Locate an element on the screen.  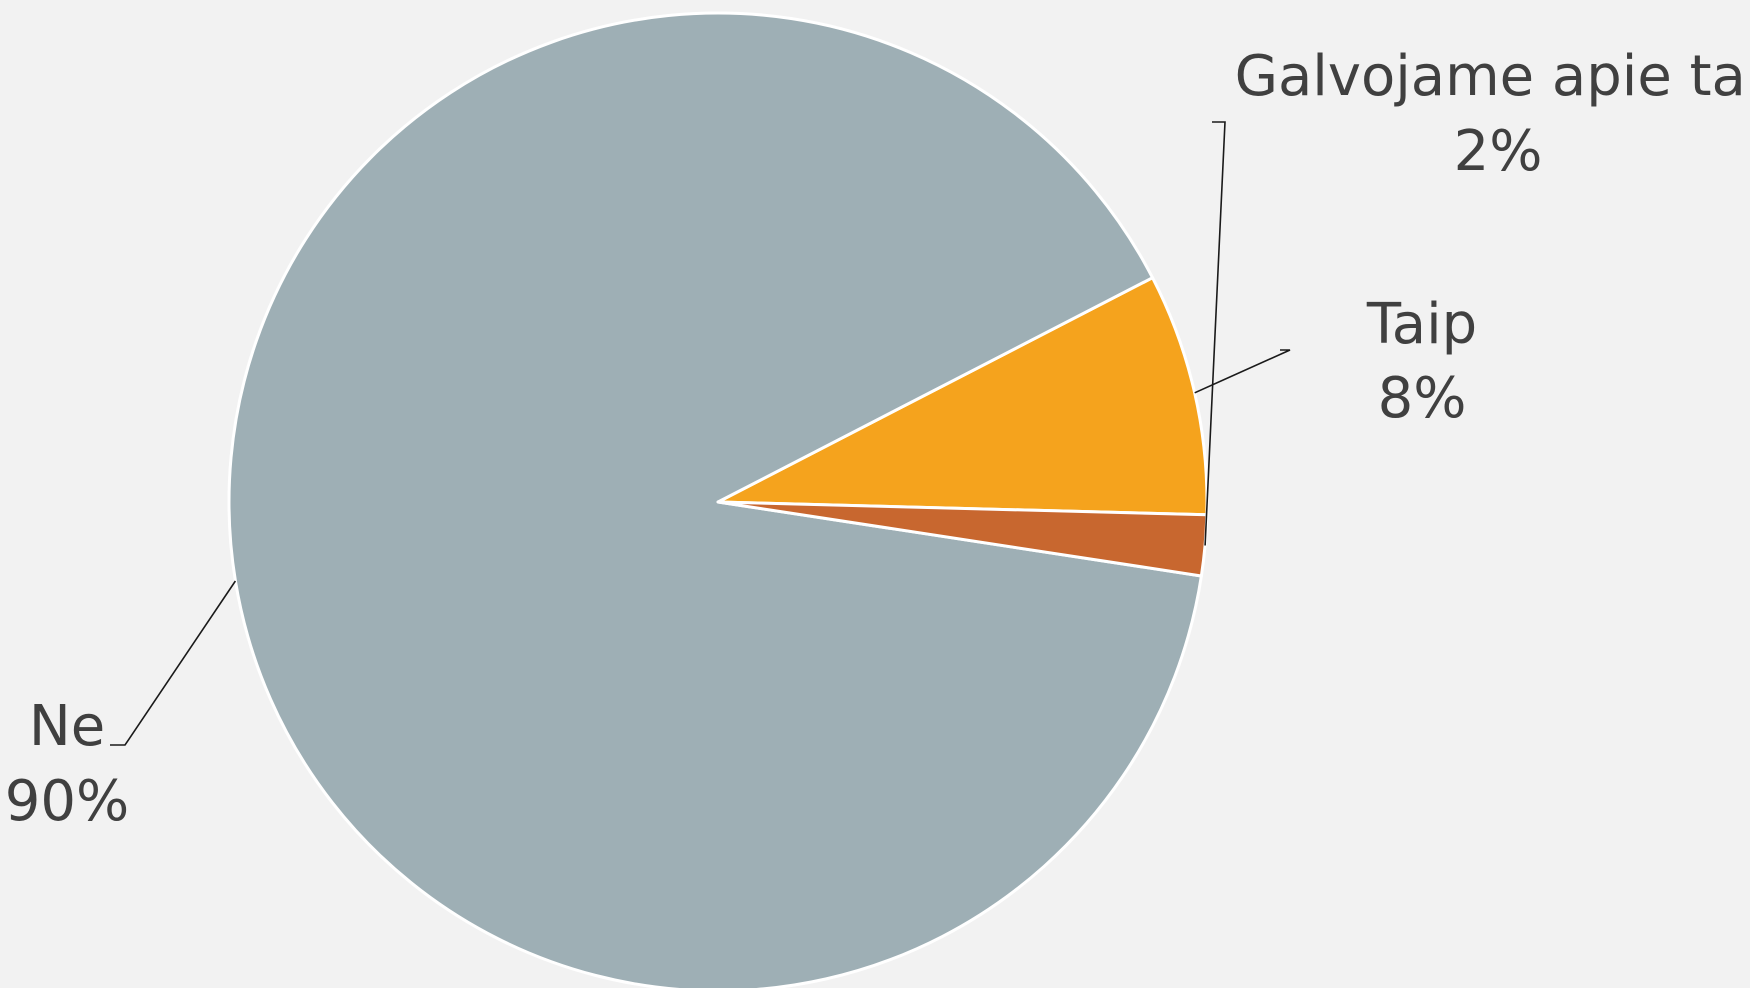
data-label-ne-value: 90% is located at coordinates (67, 801).